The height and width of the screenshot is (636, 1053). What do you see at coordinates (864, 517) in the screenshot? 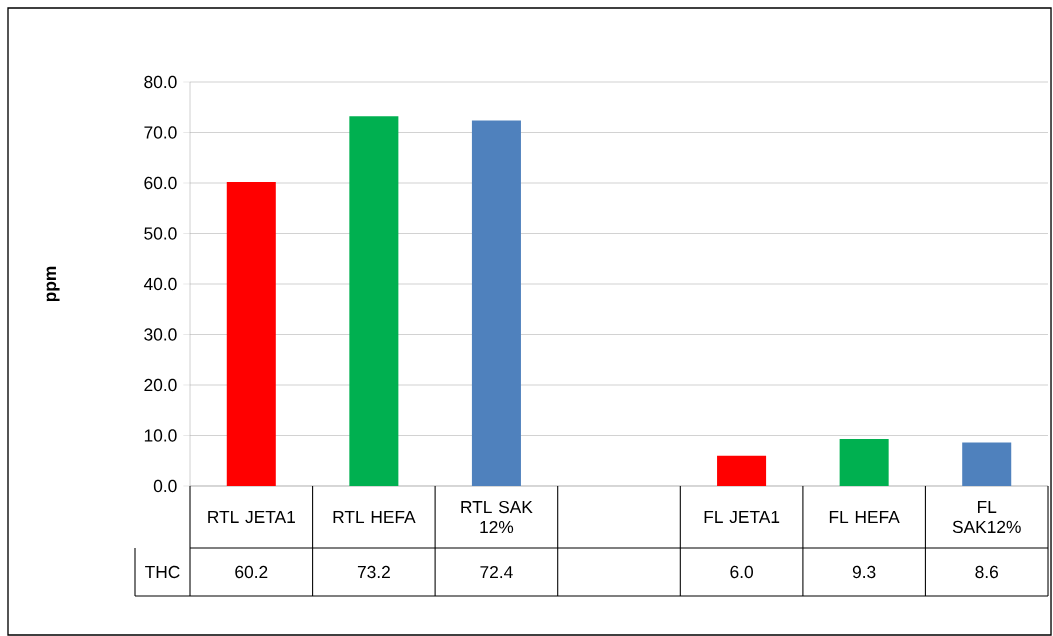
I see `x-tick-label: FL HEFA` at bounding box center [864, 517].